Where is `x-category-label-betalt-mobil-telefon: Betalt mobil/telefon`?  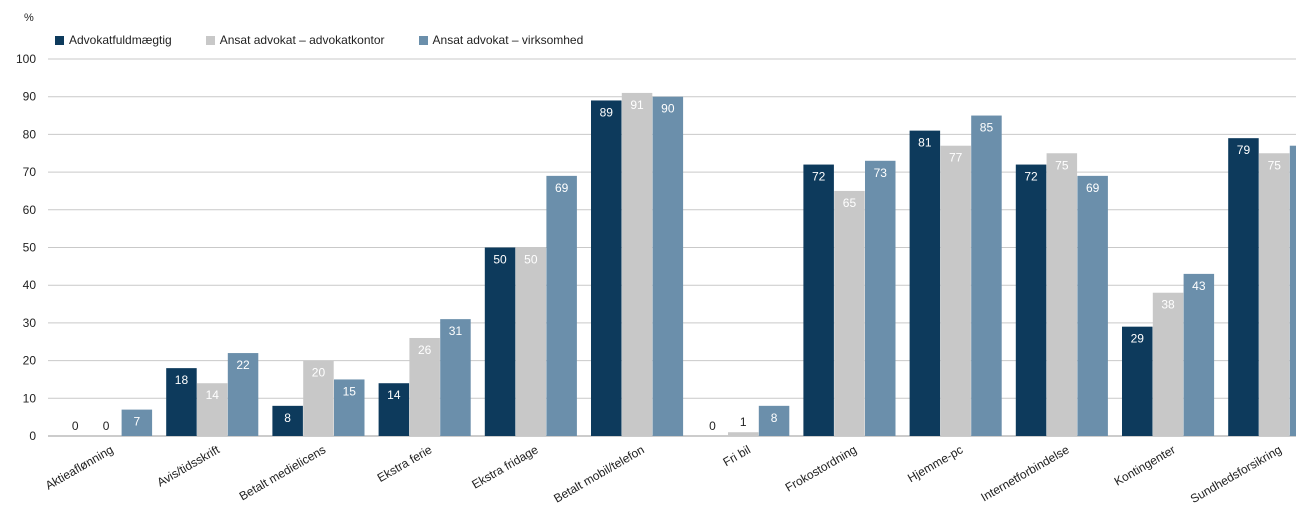 x-category-label-betalt-mobil-telefon: Betalt mobil/telefon is located at coordinates (598, 473).